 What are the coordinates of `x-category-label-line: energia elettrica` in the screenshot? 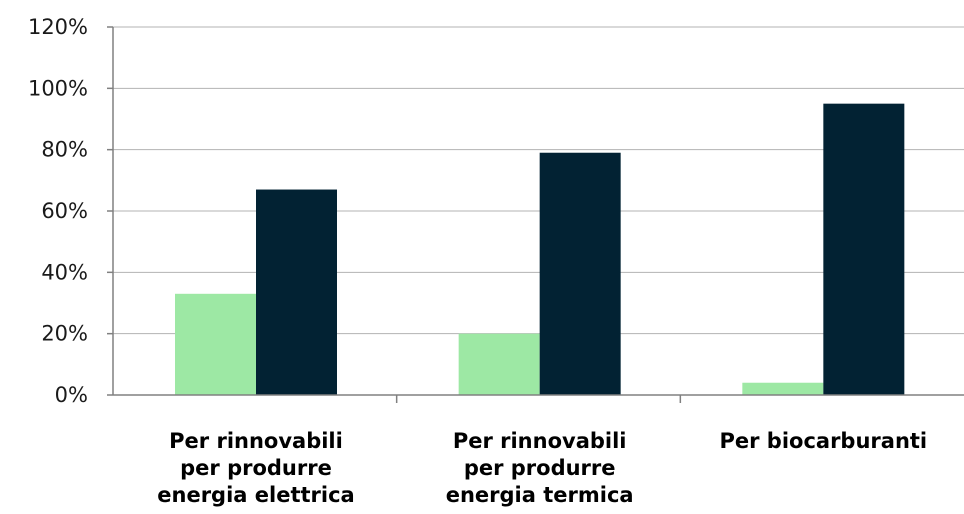 It's located at (255, 495).